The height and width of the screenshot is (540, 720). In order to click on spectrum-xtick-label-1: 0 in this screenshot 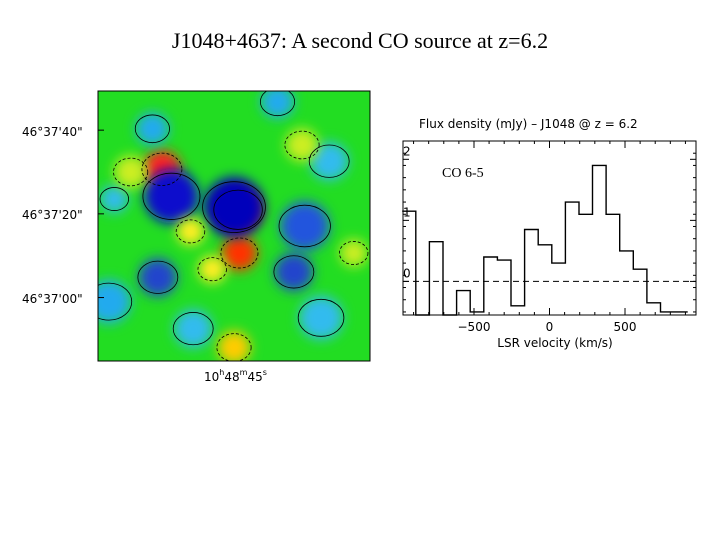, I will do `click(550, 327)`.